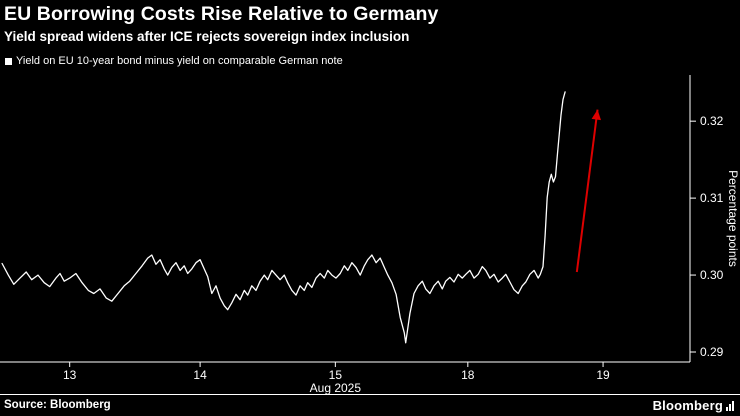  Describe the element at coordinates (712, 352) in the screenshot. I see `y-tick-label: 0.29` at that location.